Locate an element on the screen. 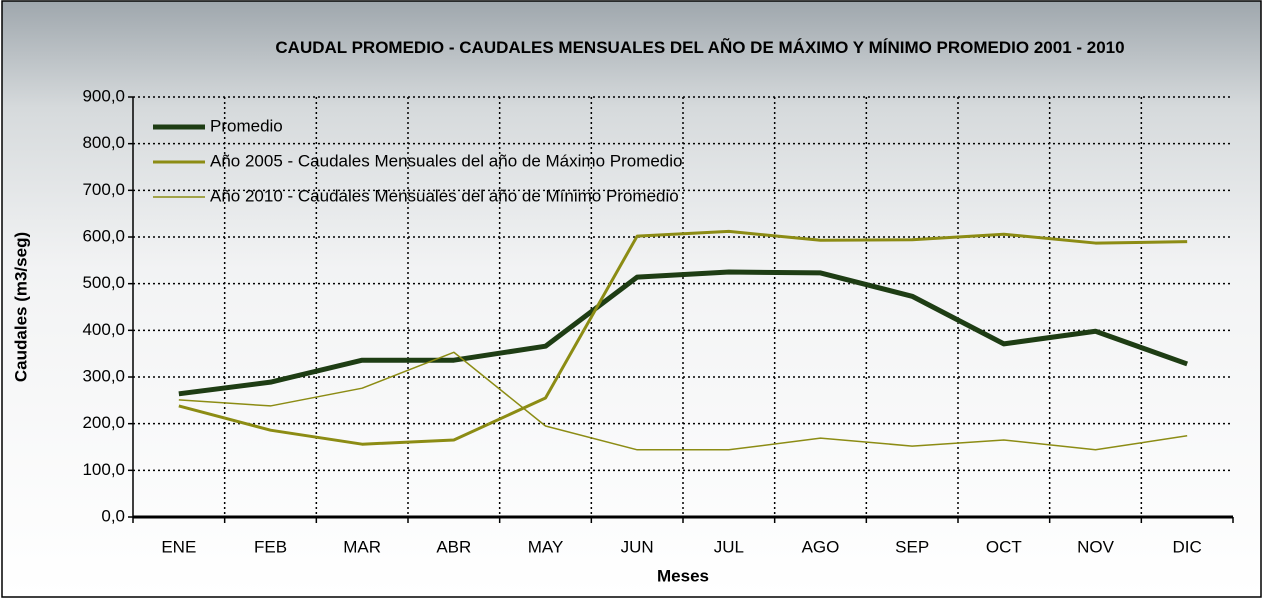  y-tick-label: 900,0 is located at coordinates (103, 95).